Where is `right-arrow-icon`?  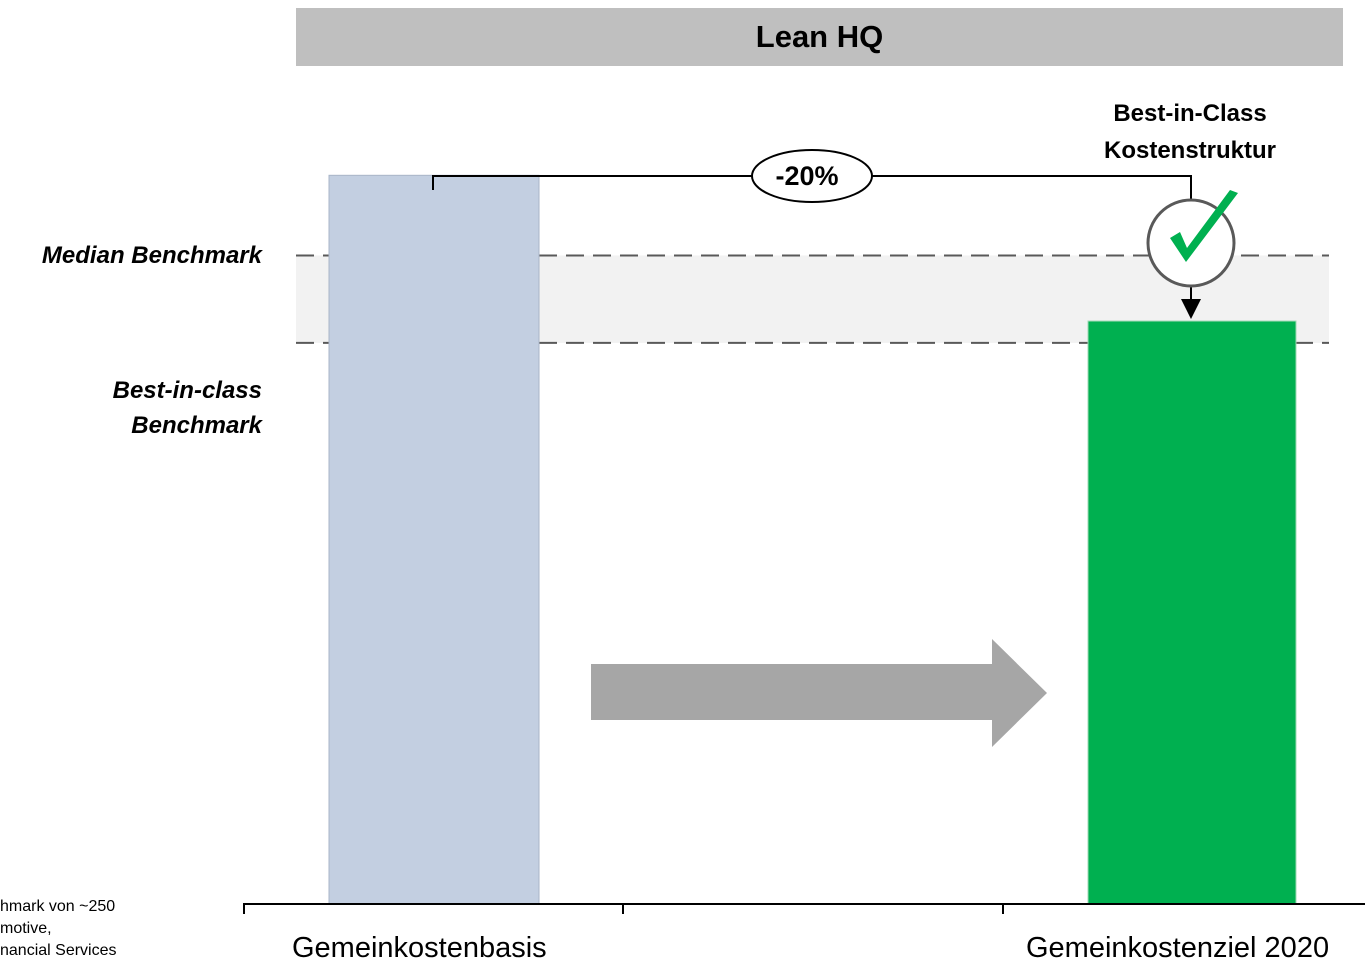
right-arrow-icon is located at coordinates (819, 693).